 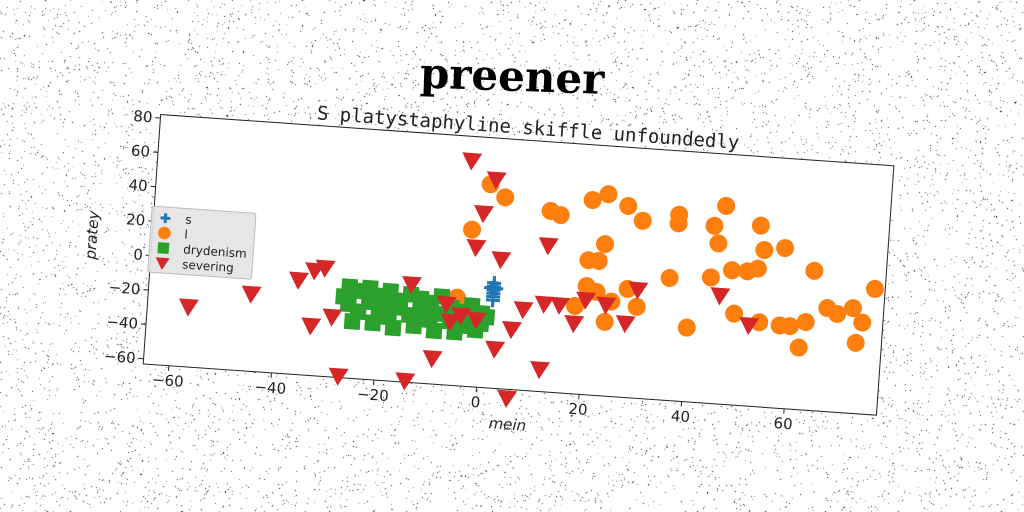 I want to click on legend-label-l: l, so click(x=186, y=234).